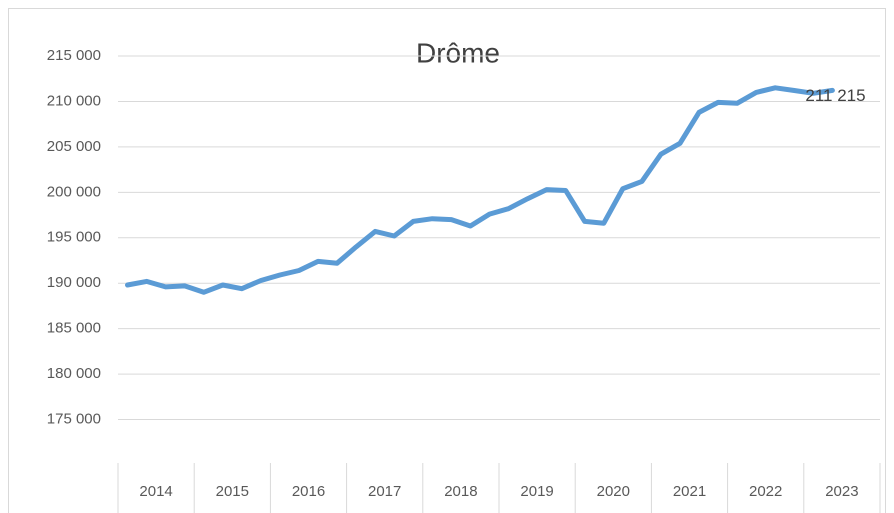 The image size is (894, 513). What do you see at coordinates (74, 419) in the screenshot?
I see `y-tick-label: 175 000` at bounding box center [74, 419].